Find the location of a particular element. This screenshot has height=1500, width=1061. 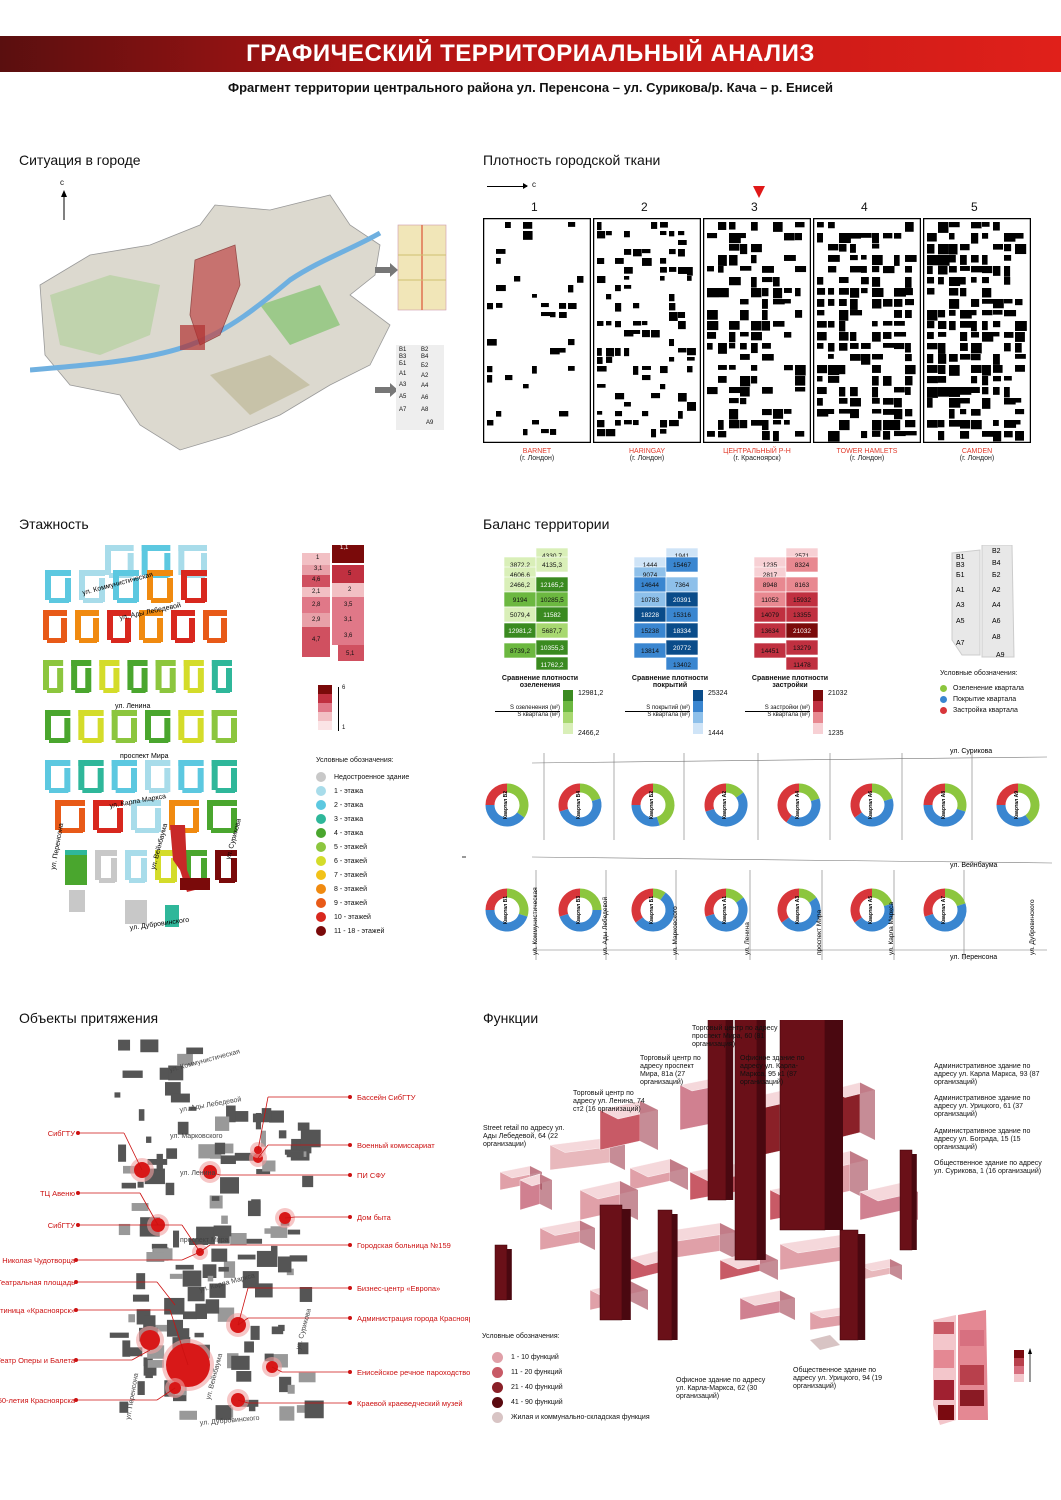

balance-value: 12981,2 is located at coordinates (520, 631).